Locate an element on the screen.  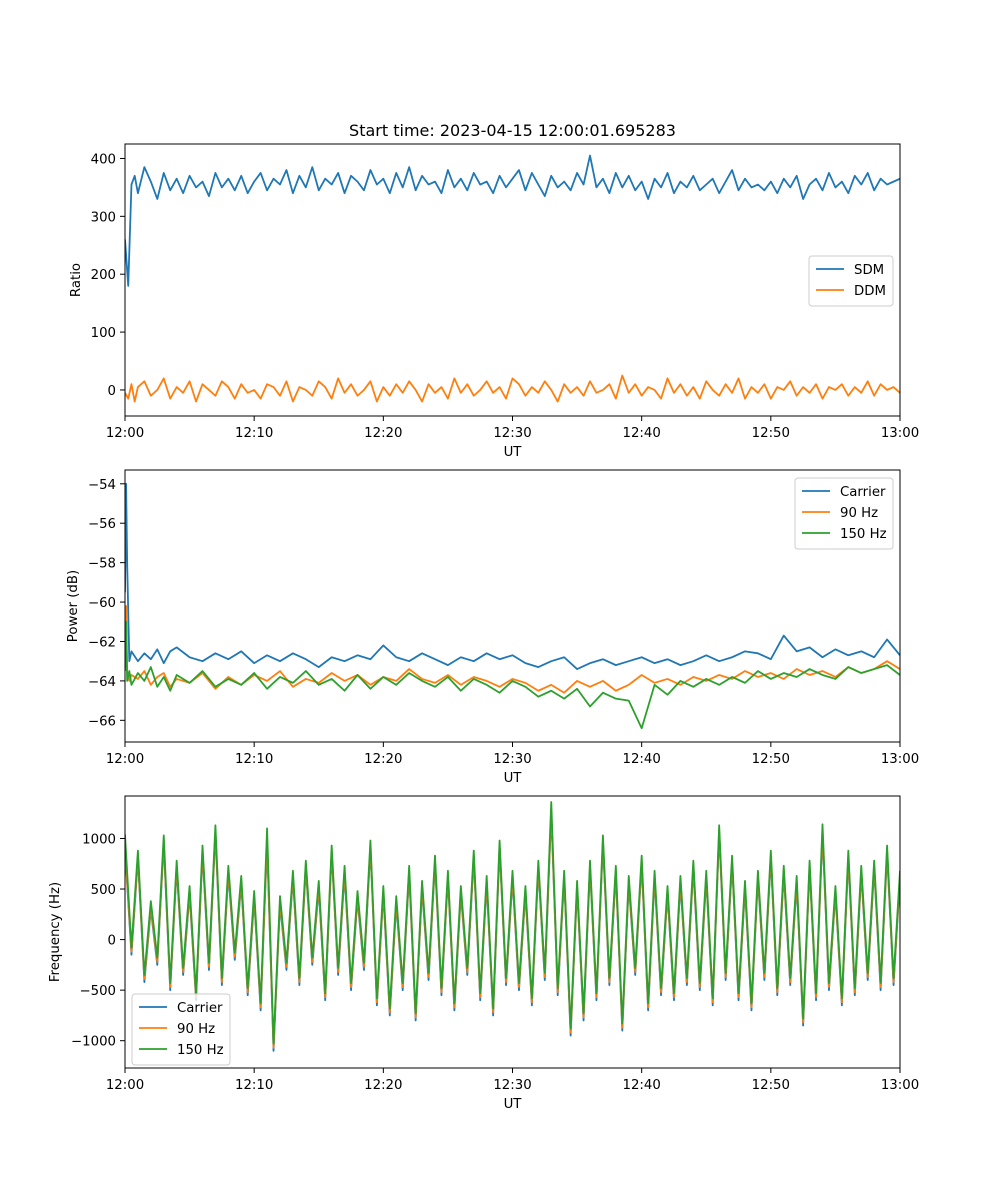
y-axis-label: Frequency (Hz) is located at coordinates (55, 932).